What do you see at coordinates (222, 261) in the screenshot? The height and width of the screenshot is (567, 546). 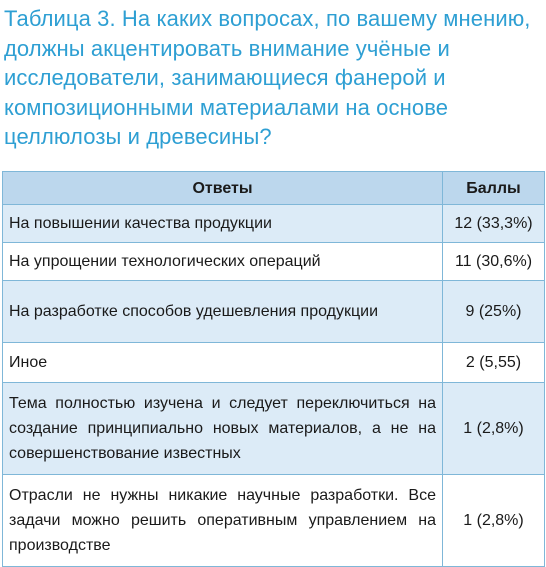 I see `answer-cell: На упрощении технологических операций` at bounding box center [222, 261].